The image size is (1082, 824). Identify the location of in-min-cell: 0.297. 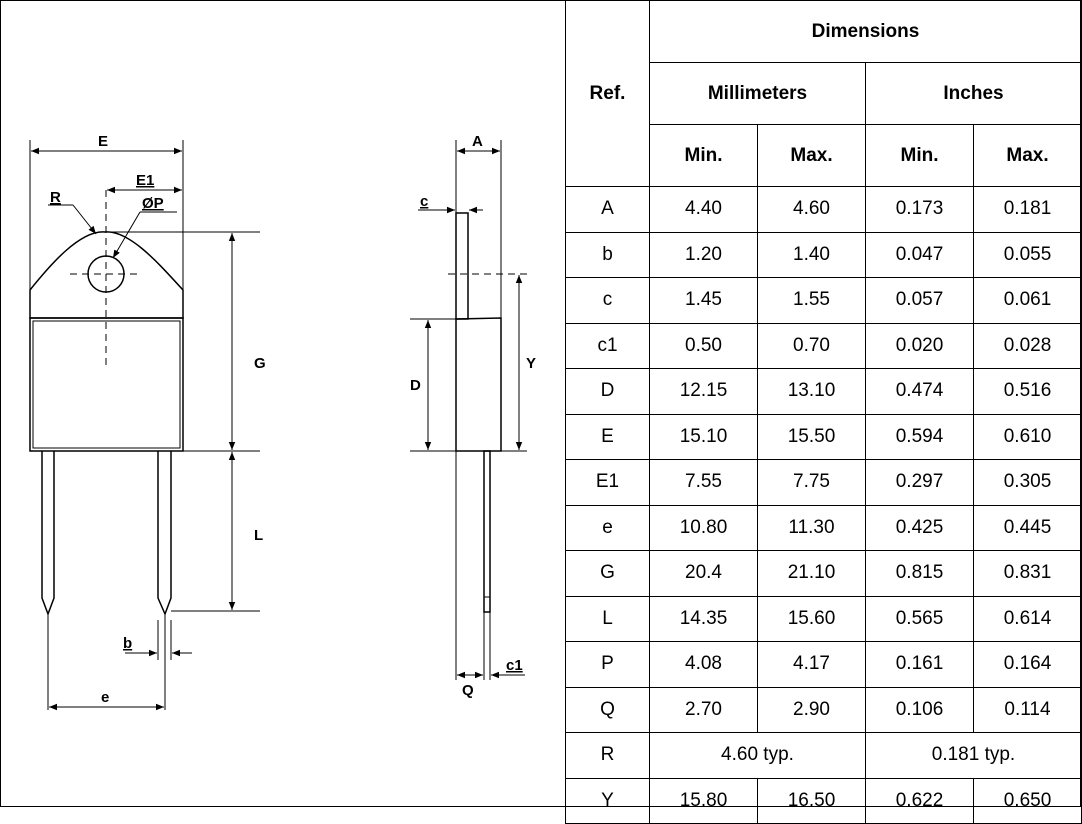
(919, 482).